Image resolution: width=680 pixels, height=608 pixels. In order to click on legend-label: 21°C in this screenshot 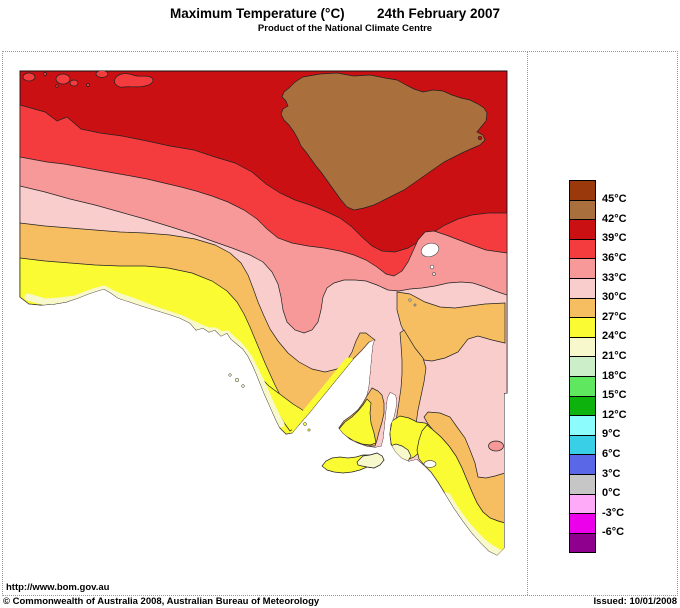, I will do `click(614, 355)`.